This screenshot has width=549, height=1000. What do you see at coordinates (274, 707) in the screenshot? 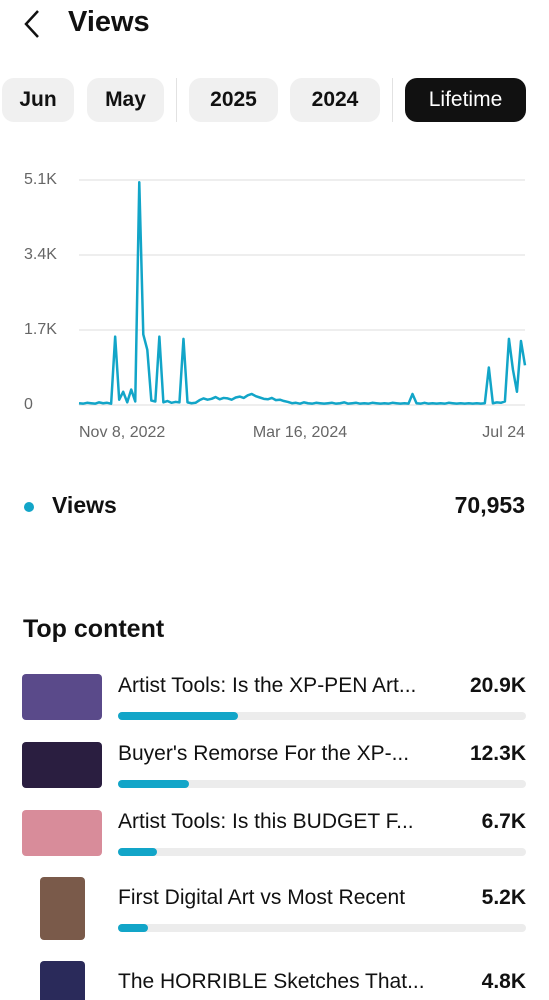
I see `content-row: Artist Tools: Is the XP-PEN Art... 20.9K` at bounding box center [274, 707].